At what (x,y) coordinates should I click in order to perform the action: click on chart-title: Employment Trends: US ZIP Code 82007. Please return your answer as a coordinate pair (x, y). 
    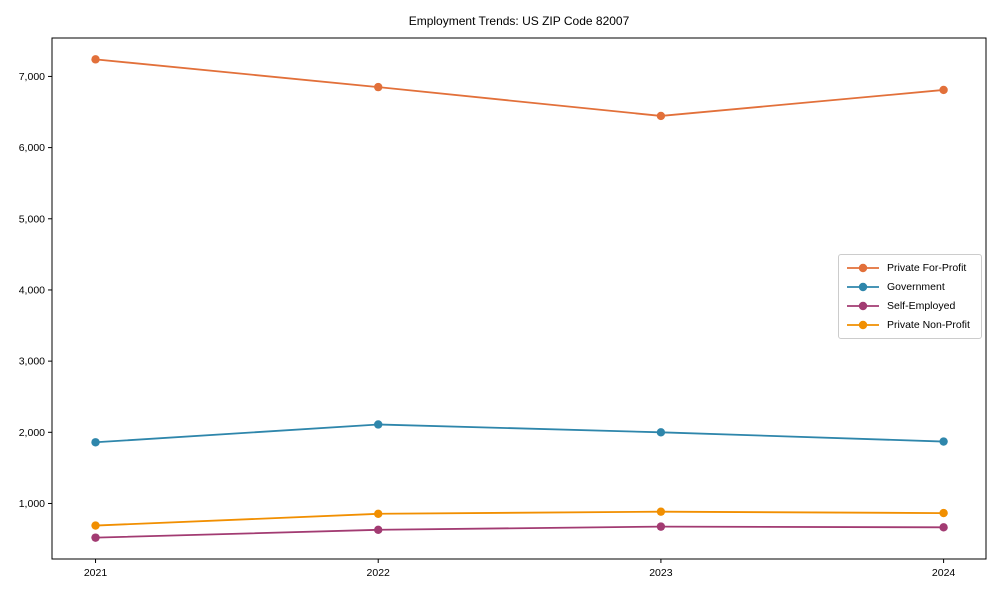
    Looking at the image, I should click on (519, 21).